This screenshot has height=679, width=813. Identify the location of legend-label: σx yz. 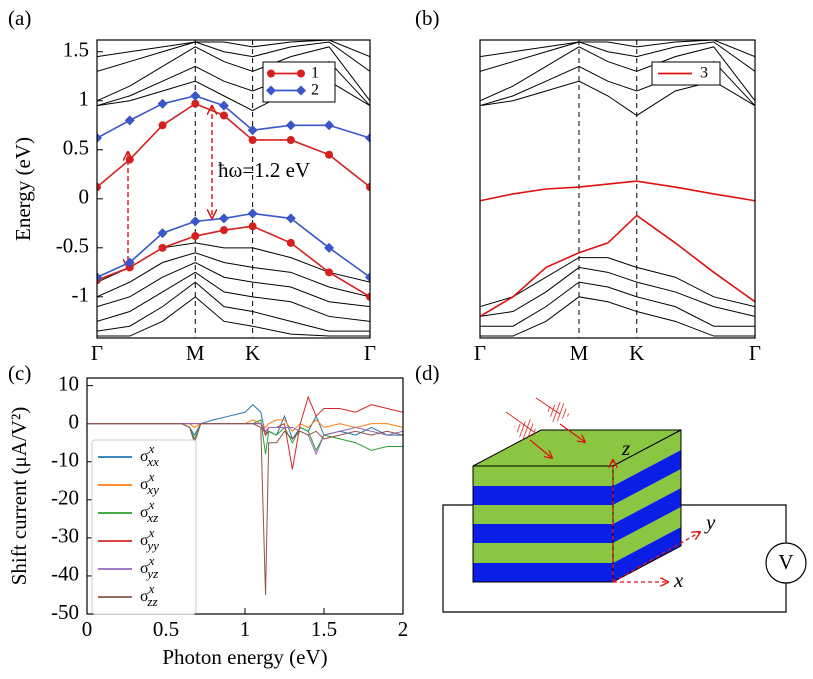
(149, 567).